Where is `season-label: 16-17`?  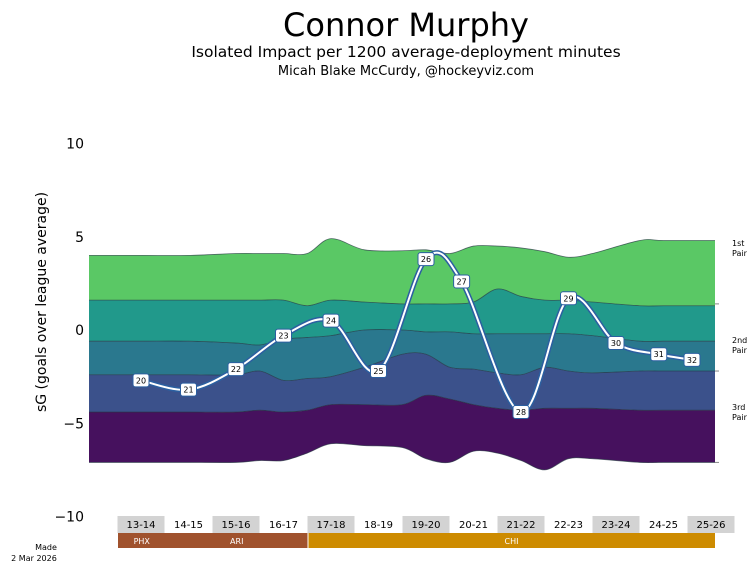
season-label: 16-17 is located at coordinates (283, 525).